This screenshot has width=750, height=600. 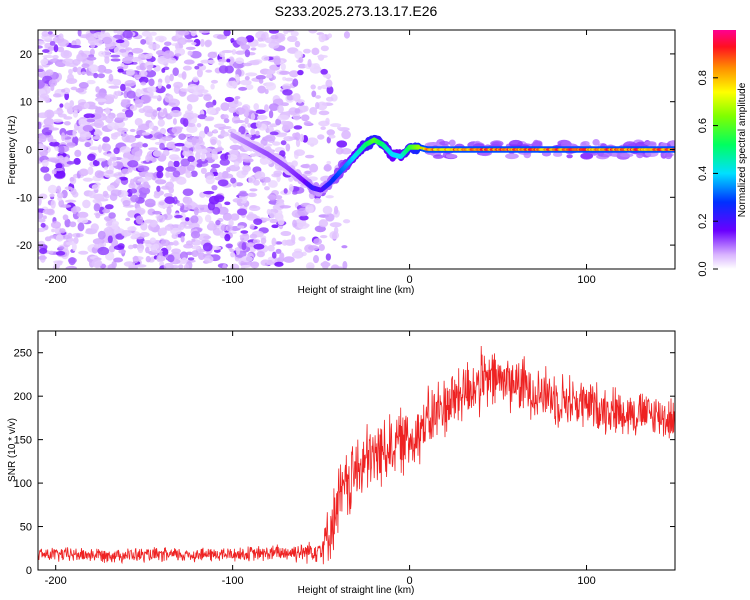 What do you see at coordinates (356, 290) in the screenshot?
I see `spectrogram-x-label: Height of straight line (km)` at bounding box center [356, 290].